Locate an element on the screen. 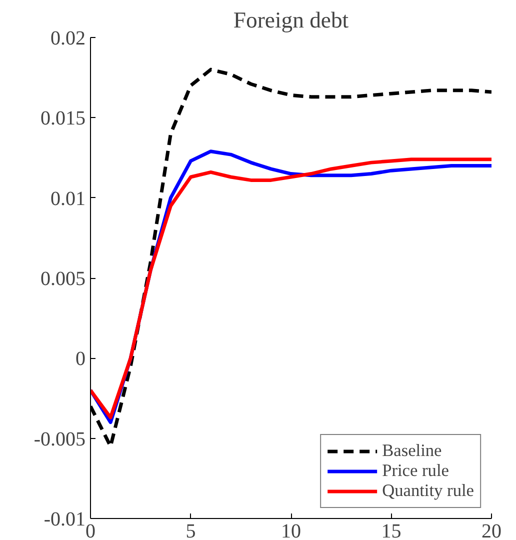 The image size is (516, 540). x-tick-label: 5 is located at coordinates (191, 530).